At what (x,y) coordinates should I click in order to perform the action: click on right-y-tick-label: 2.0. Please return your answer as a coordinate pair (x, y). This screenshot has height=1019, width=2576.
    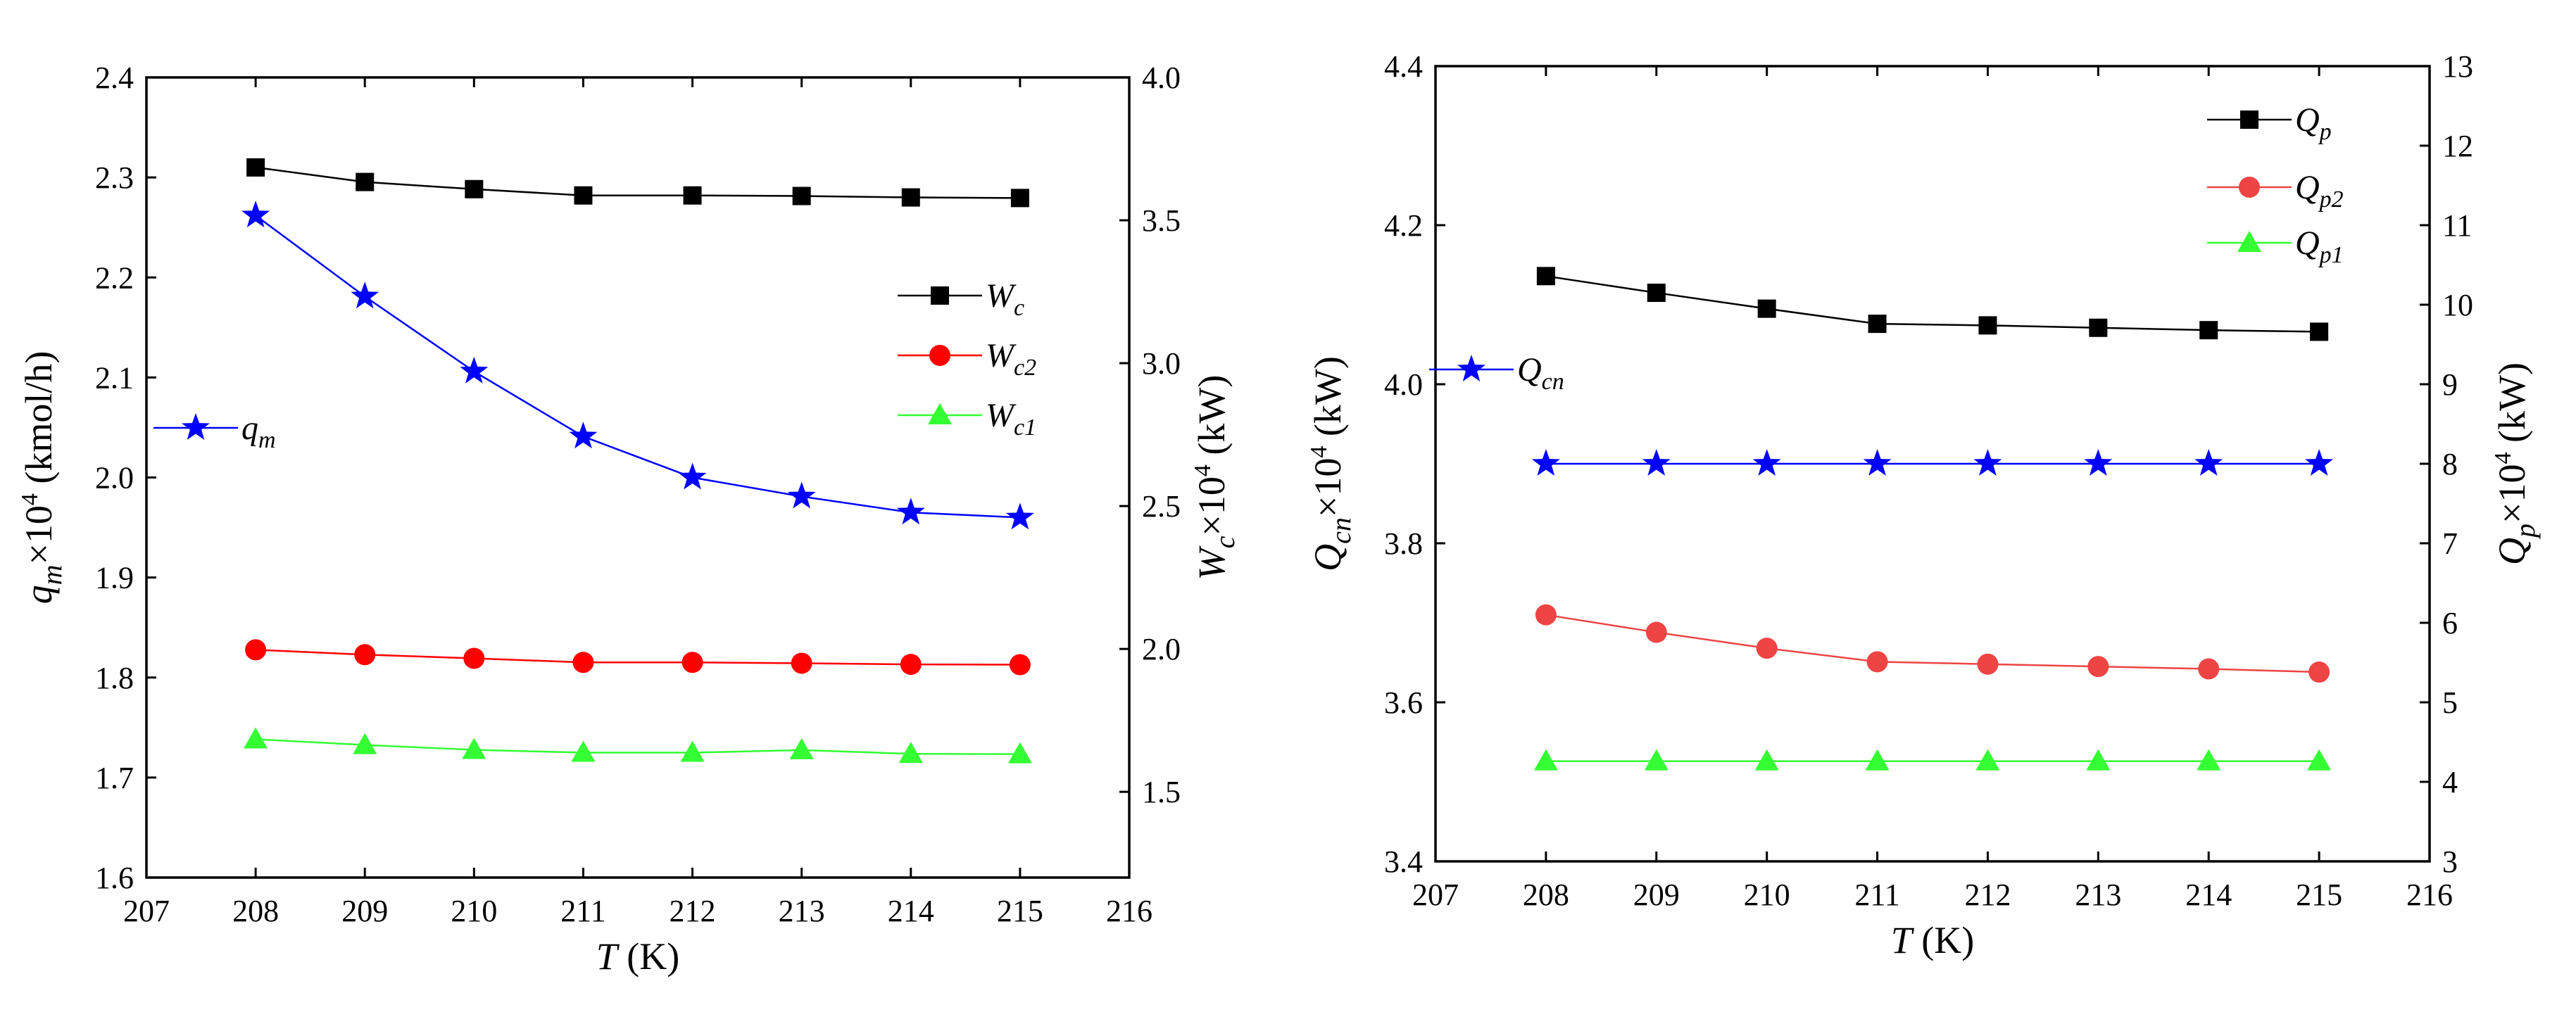
    Looking at the image, I should click on (1162, 649).